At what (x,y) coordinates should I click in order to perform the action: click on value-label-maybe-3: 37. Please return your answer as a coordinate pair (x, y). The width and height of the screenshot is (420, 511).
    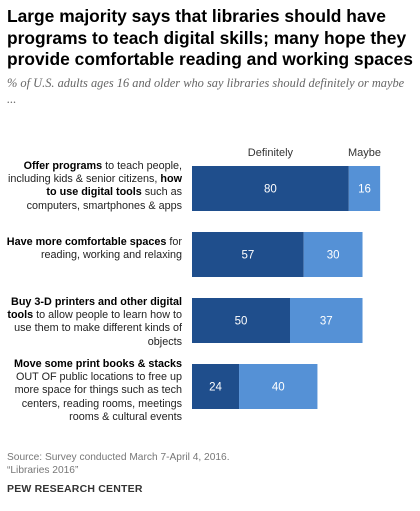
    Looking at the image, I should click on (326, 322).